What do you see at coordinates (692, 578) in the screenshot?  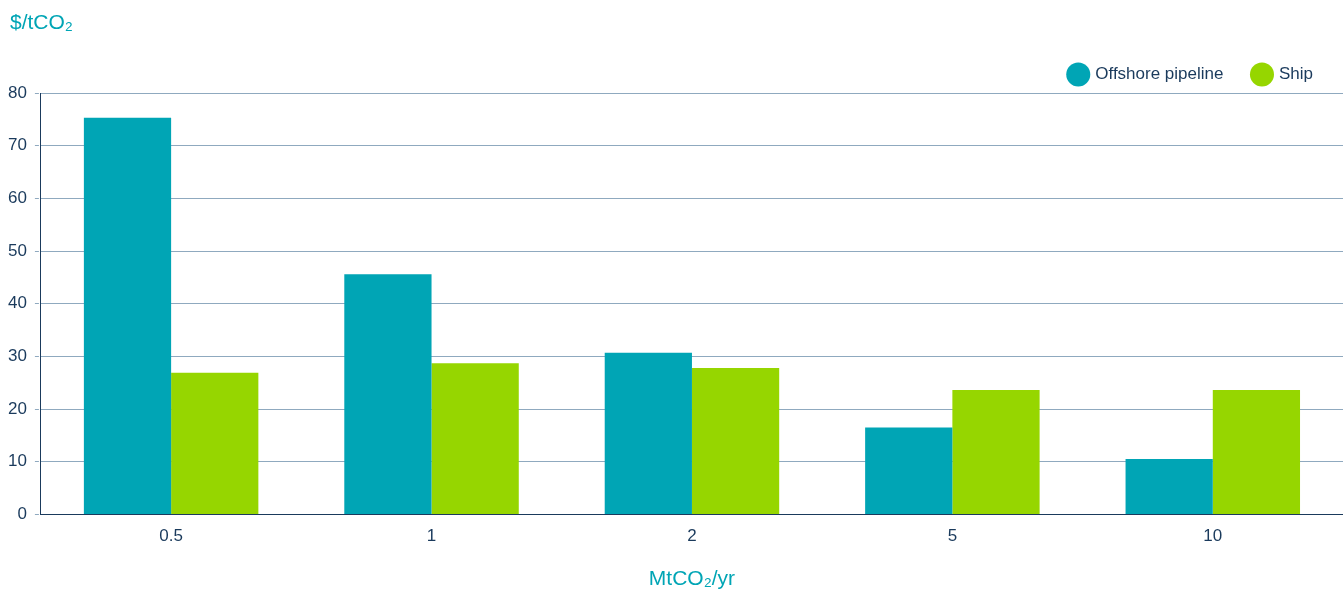 I see `x-axis-title: MtCO₂/yr` at bounding box center [692, 578].